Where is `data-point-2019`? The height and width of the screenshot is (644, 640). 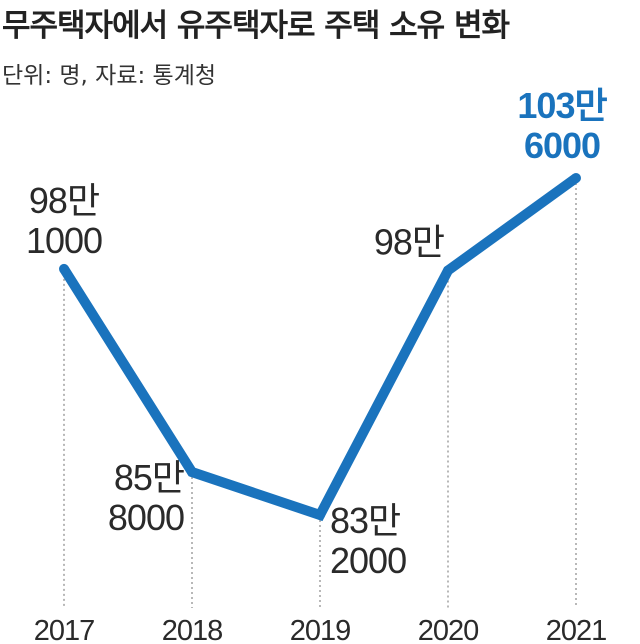 data-point-2019 is located at coordinates (320, 515).